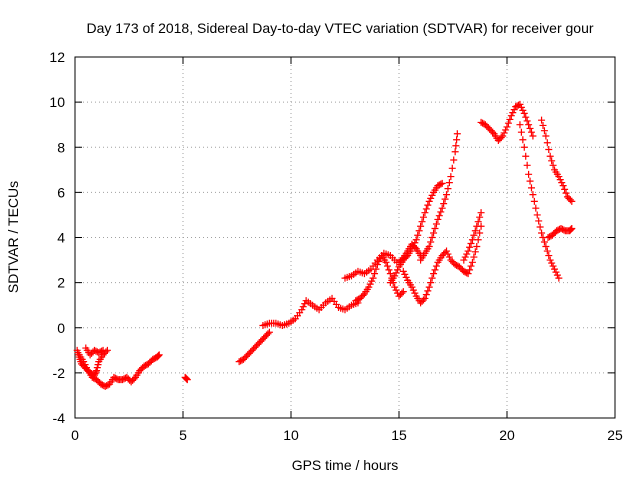 This screenshot has height=480, width=640. What do you see at coordinates (61, 283) in the screenshot?
I see `y-tick-label: 2` at bounding box center [61, 283].